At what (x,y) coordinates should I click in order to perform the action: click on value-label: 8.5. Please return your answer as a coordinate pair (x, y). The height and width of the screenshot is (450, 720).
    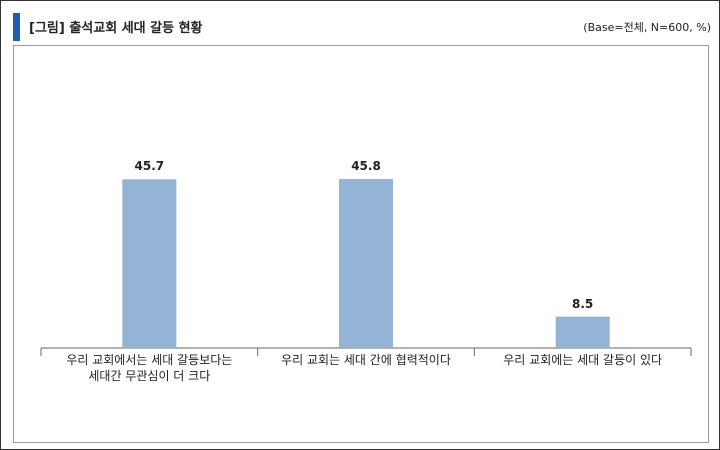
    Looking at the image, I should click on (583, 303).